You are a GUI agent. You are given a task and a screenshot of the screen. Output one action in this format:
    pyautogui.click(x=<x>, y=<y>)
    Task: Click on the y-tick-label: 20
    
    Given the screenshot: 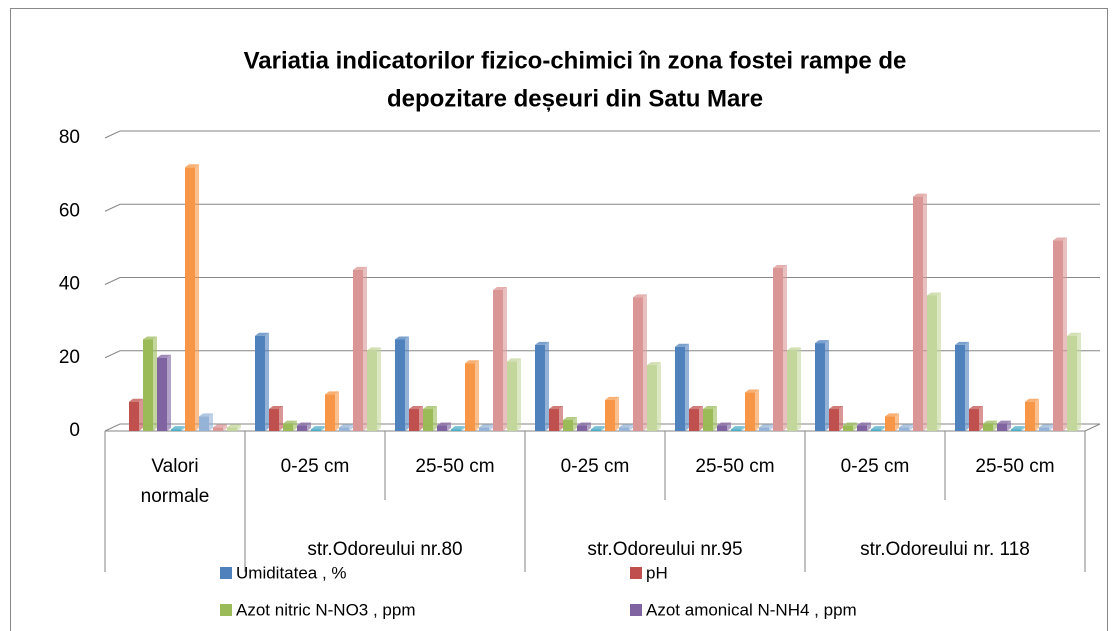 What is the action you would take?
    pyautogui.click(x=69, y=357)
    